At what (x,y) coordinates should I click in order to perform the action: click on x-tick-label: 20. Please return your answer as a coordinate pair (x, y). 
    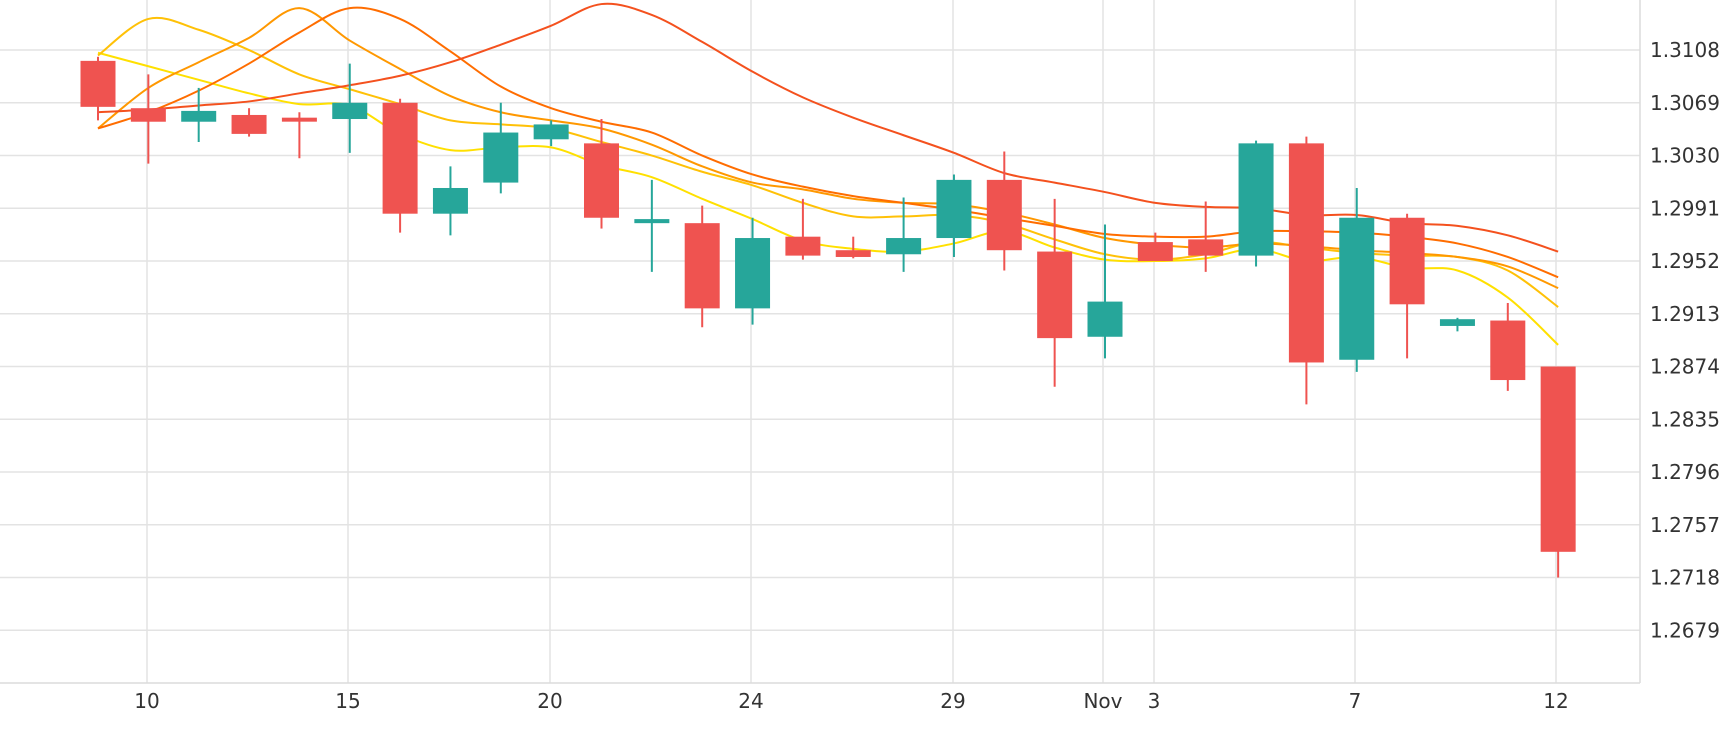
    Looking at the image, I should click on (549, 701).